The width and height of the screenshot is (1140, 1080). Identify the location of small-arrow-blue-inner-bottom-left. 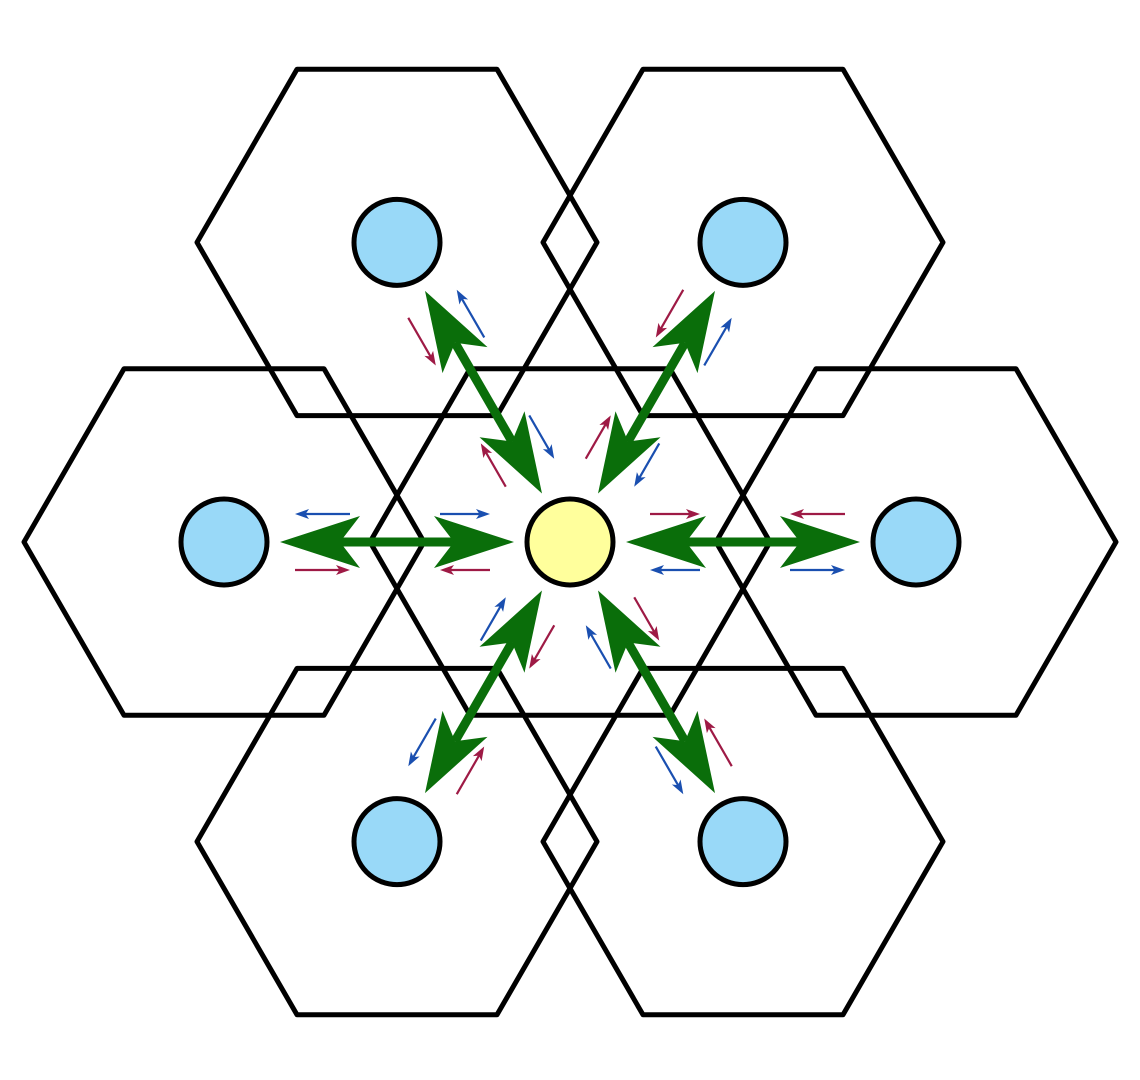
(492, 619).